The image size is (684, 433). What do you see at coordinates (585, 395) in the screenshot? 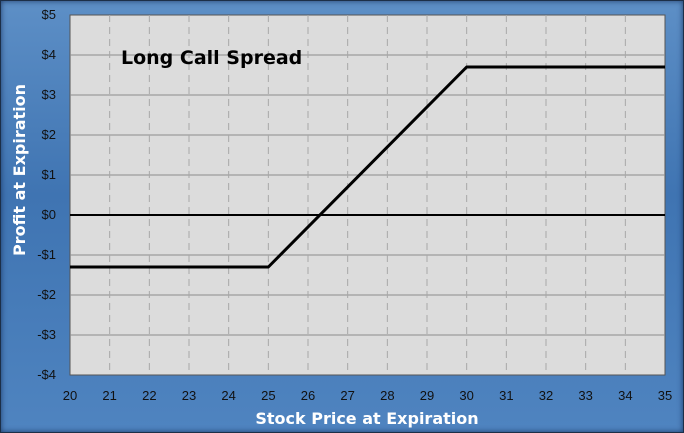
I see `x-tick-label: 33` at bounding box center [585, 395].